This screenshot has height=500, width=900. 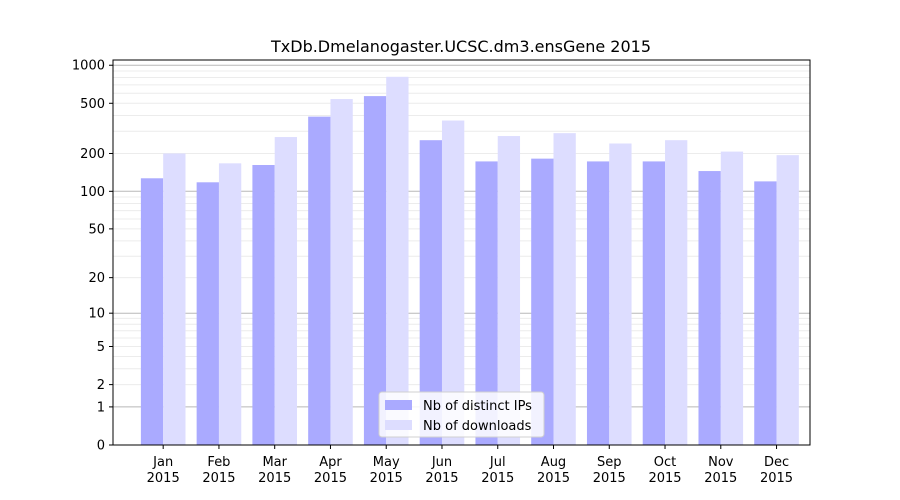 What do you see at coordinates (330, 470) in the screenshot?
I see `x-tick-label: Apr 2015` at bounding box center [330, 470].